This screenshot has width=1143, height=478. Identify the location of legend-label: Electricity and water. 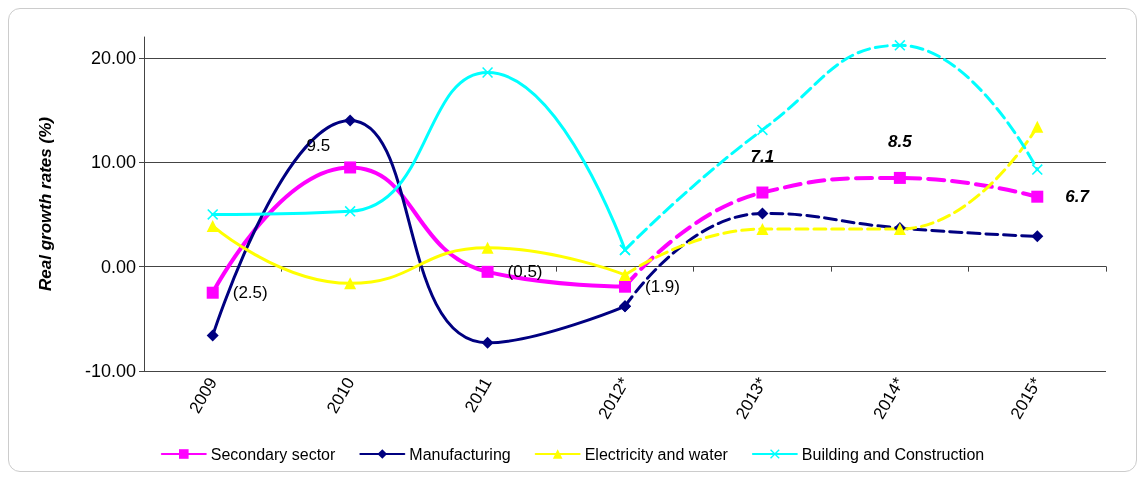
(656, 454).